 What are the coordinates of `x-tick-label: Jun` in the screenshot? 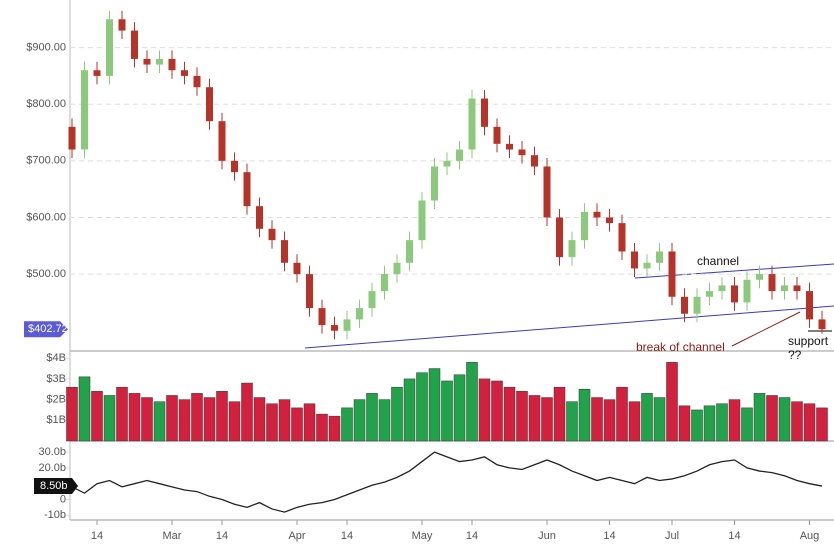 It's located at (547, 536).